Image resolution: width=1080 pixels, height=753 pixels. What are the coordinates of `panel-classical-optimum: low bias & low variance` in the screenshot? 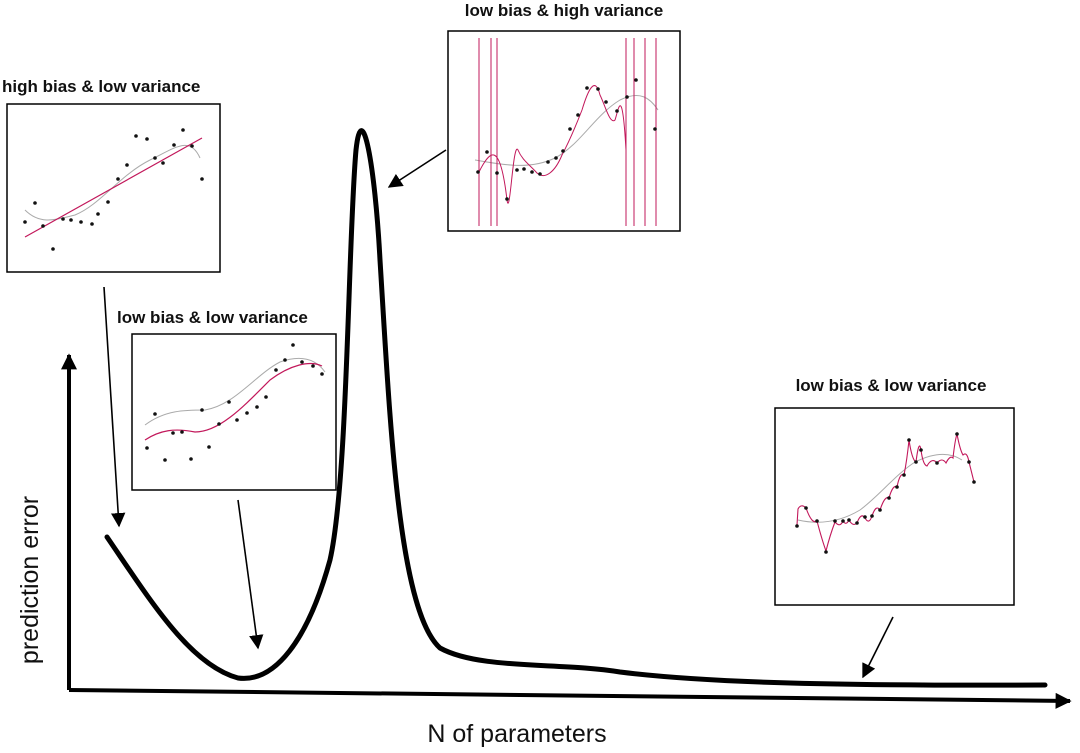 It's located at (227, 399).